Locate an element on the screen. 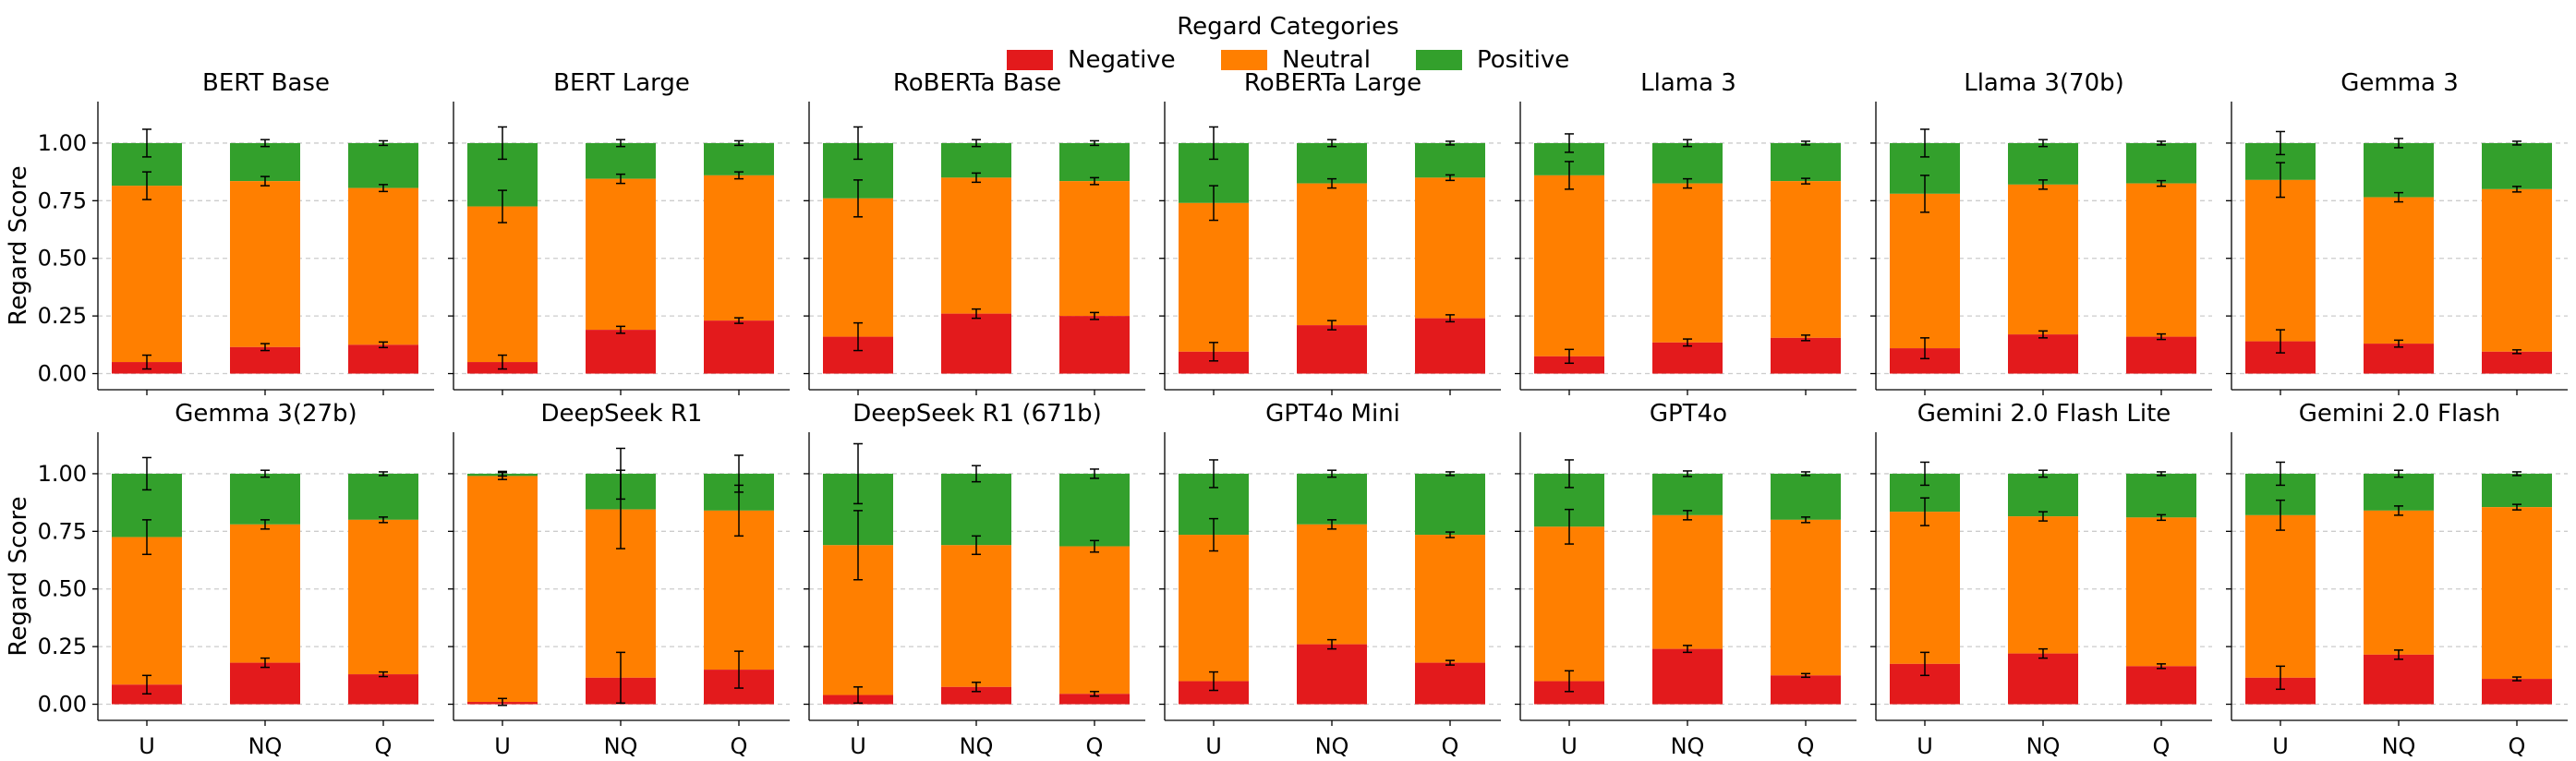  bar-neutral-gemini-2-0-flash-q is located at coordinates (2517, 593).